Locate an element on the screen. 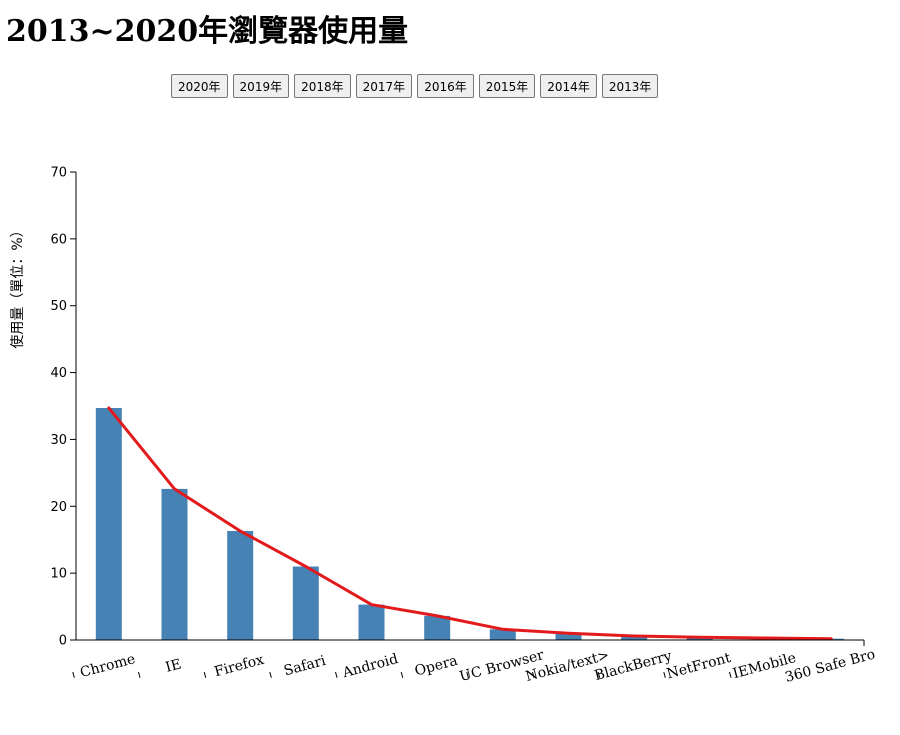  x-tick-label: Android is located at coordinates (370, 666).